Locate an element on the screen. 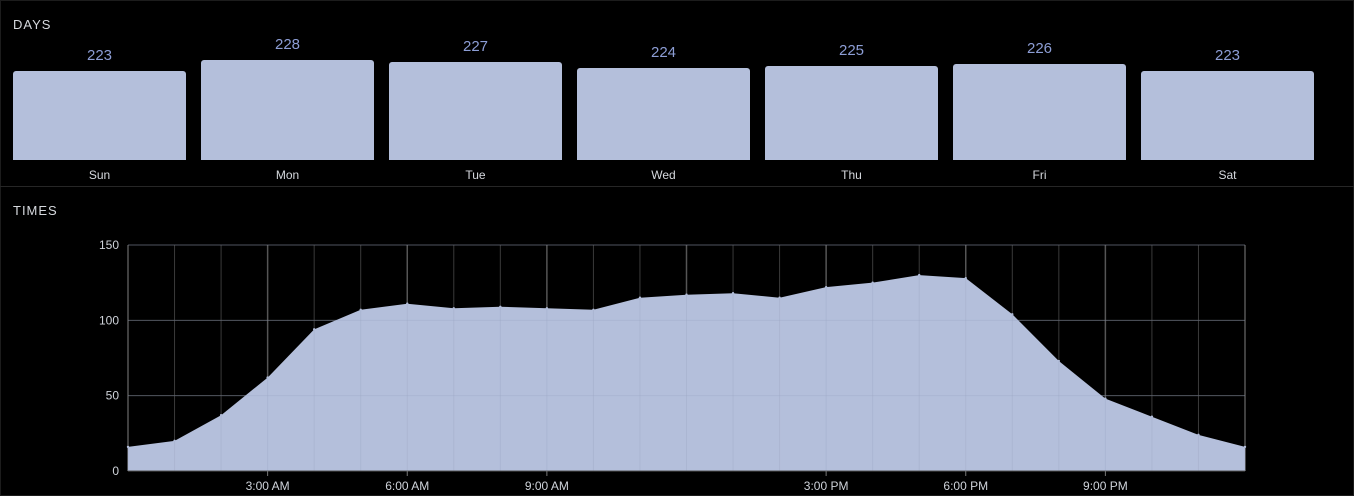 The image size is (1354, 496). section-divider is located at coordinates (677, 186).